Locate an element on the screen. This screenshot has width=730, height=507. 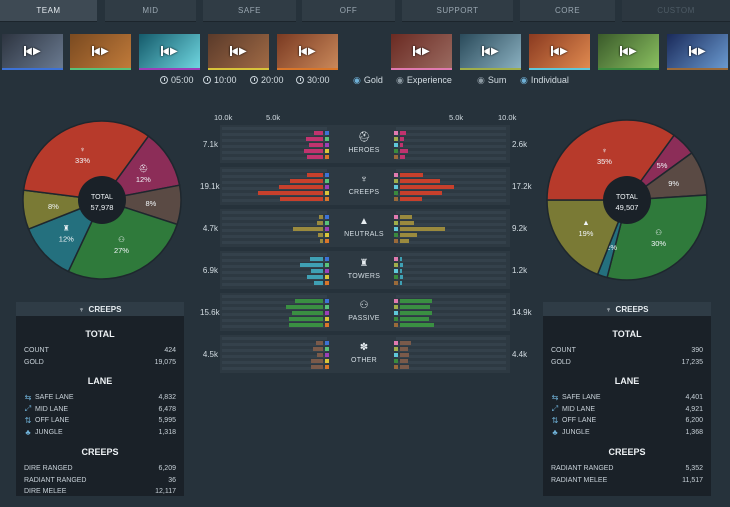
dire-category-total: 1.2k is located at coordinates (520, 270).